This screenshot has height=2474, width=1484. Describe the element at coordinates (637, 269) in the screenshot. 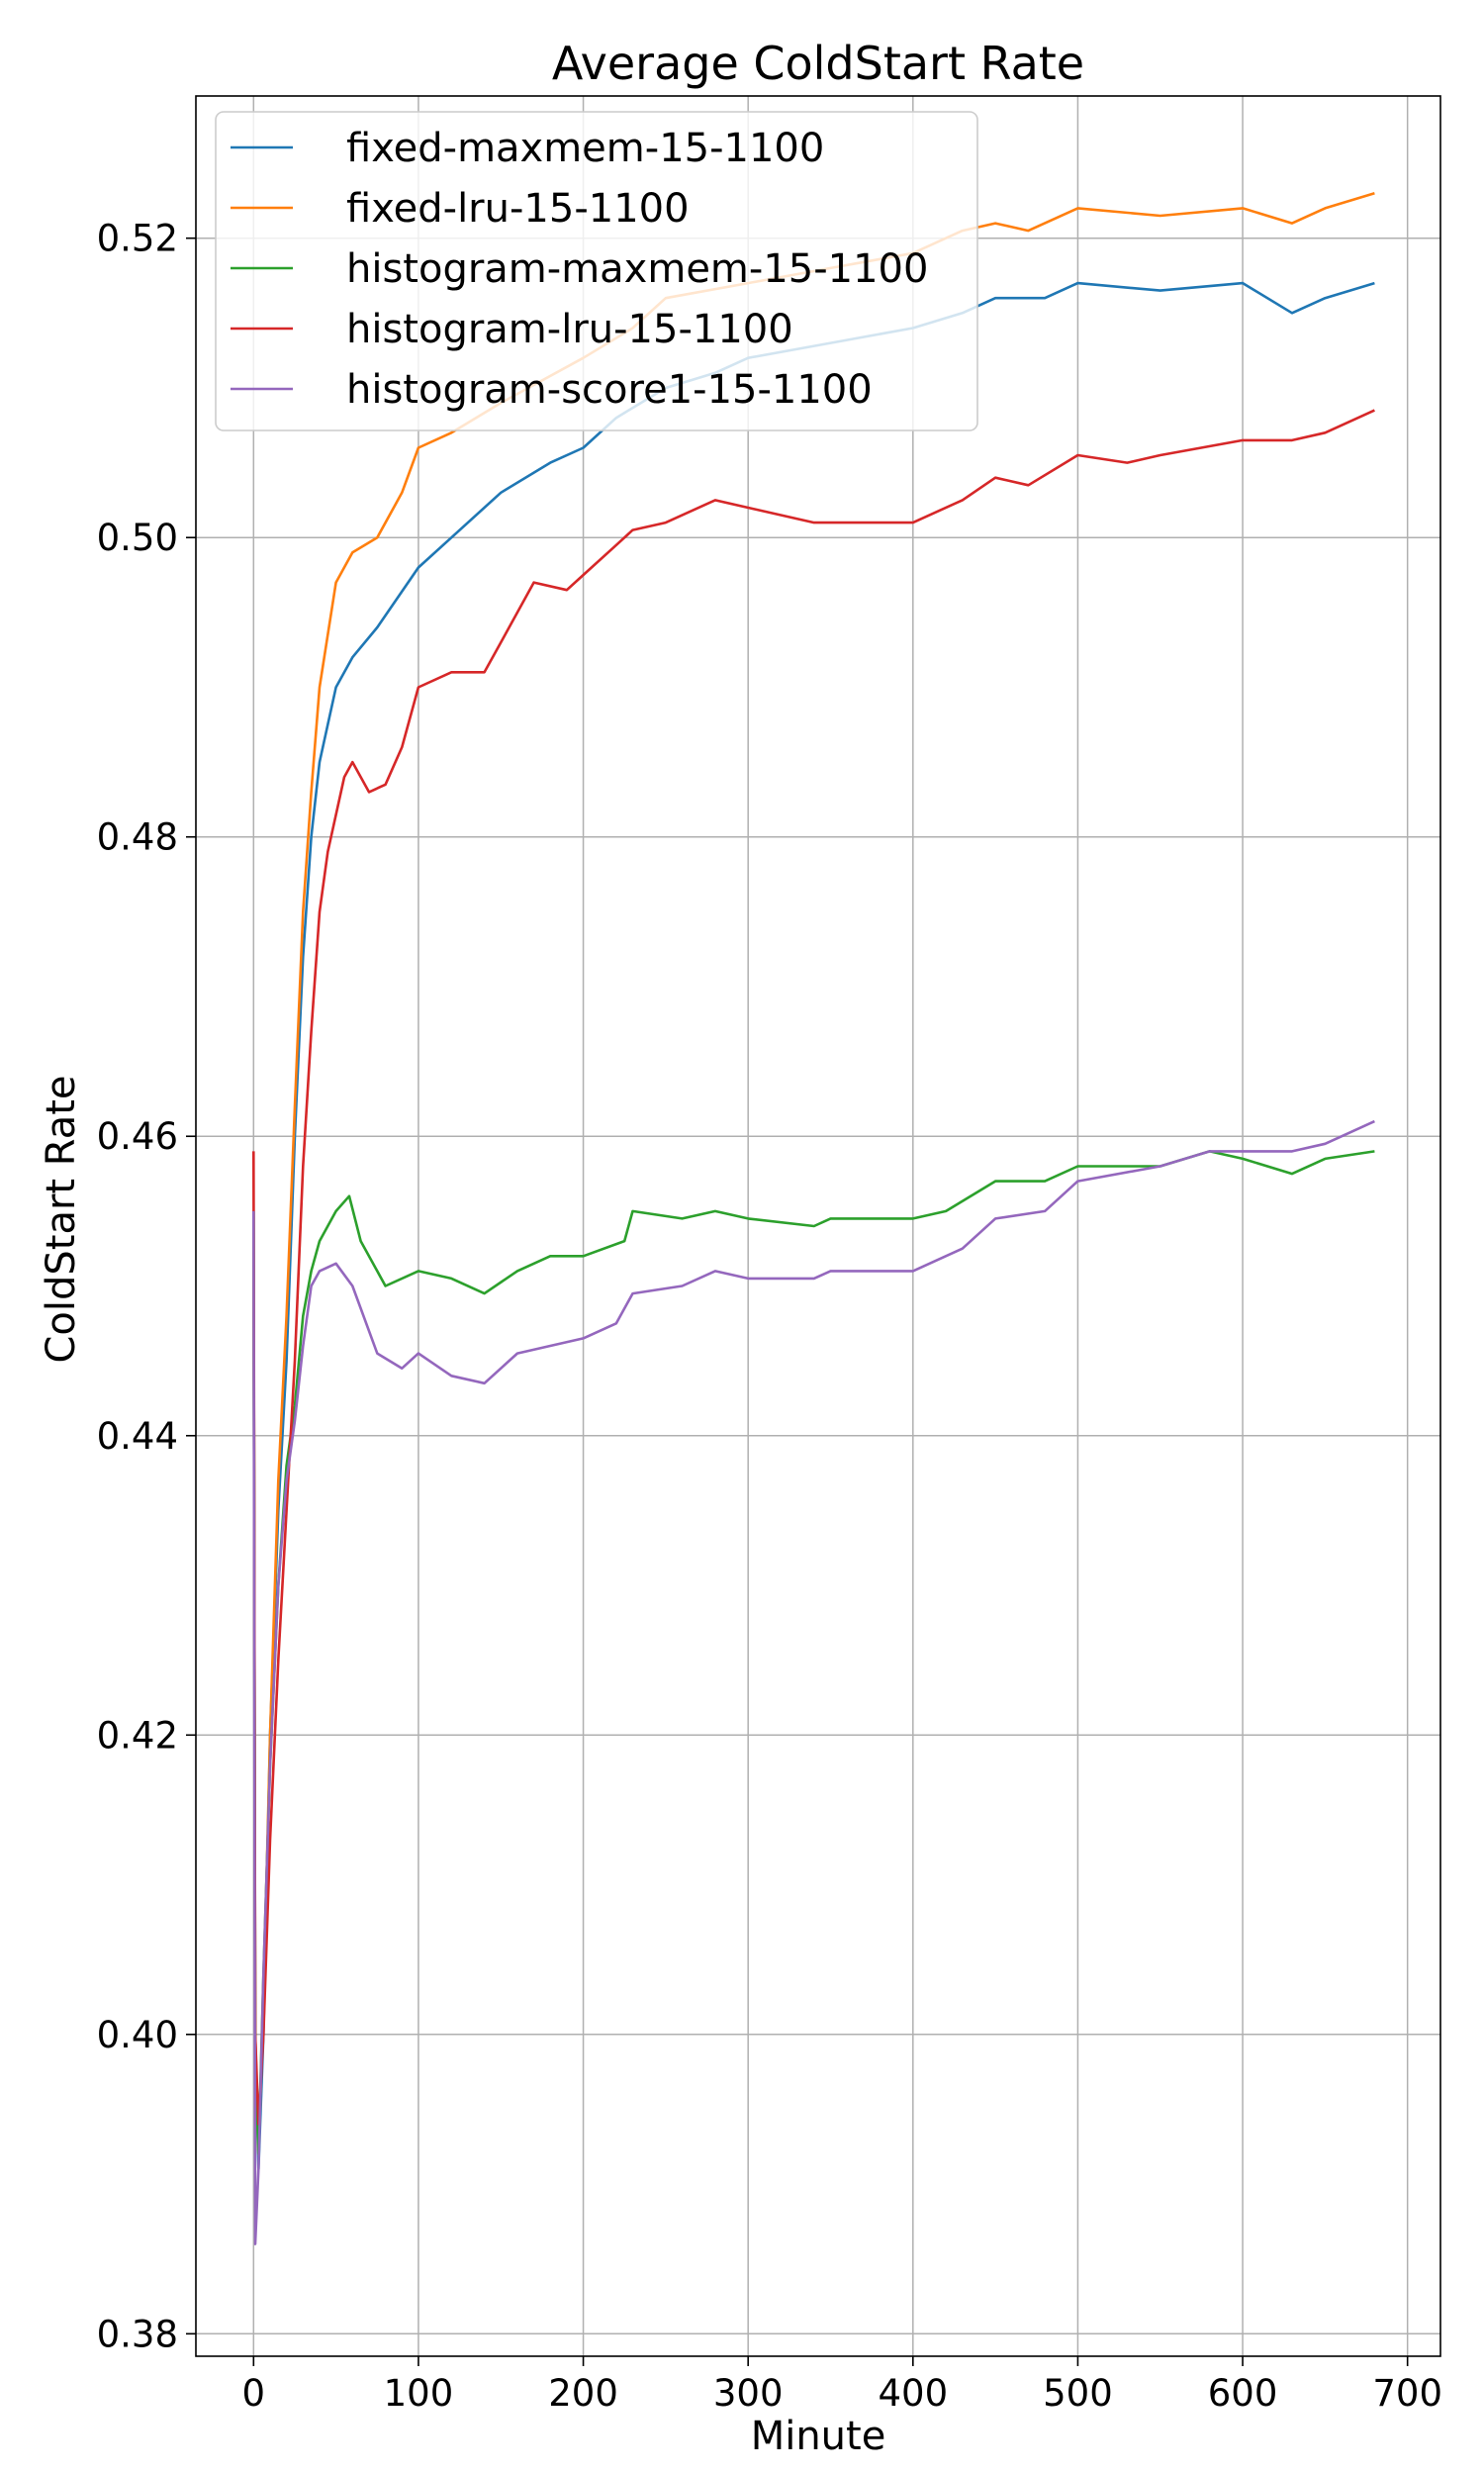

I see `legend-label: histogram-maxmem-15-1100` at that location.